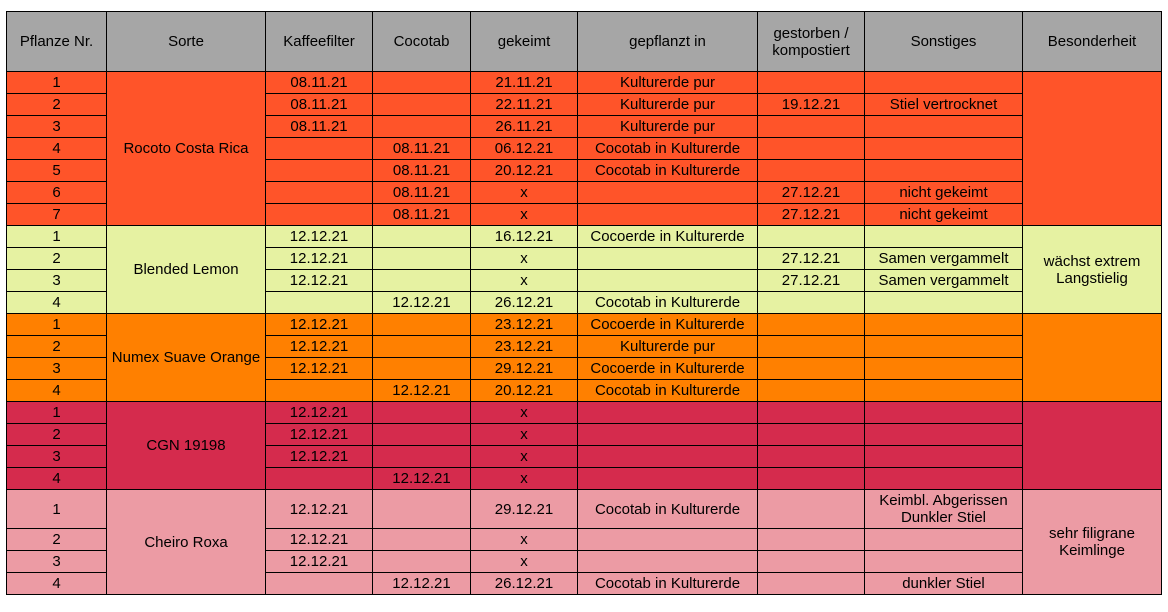 This screenshot has width=1168, height=612. I want to click on cell-gekeimt: 22.11.21, so click(524, 104).